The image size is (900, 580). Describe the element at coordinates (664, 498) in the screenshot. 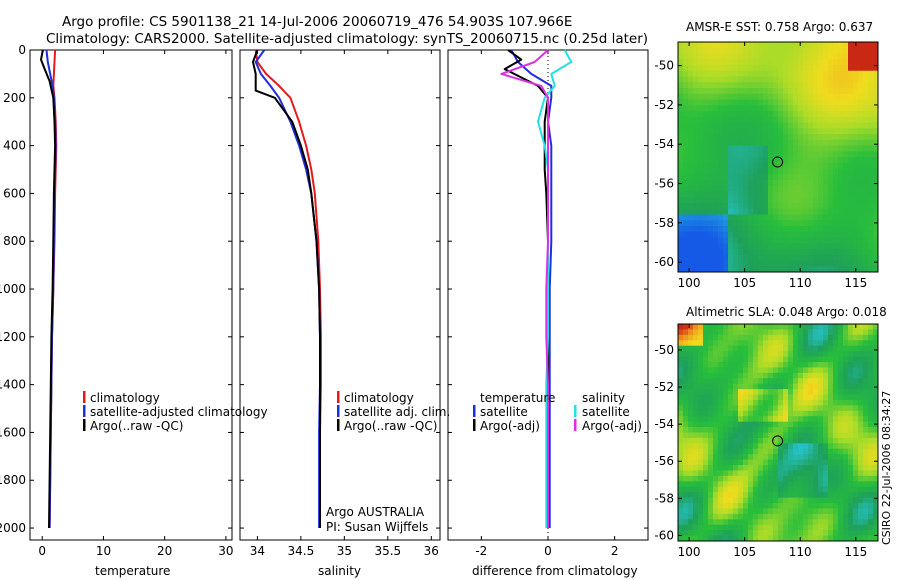

I see `y-tick-label: -58` at that location.